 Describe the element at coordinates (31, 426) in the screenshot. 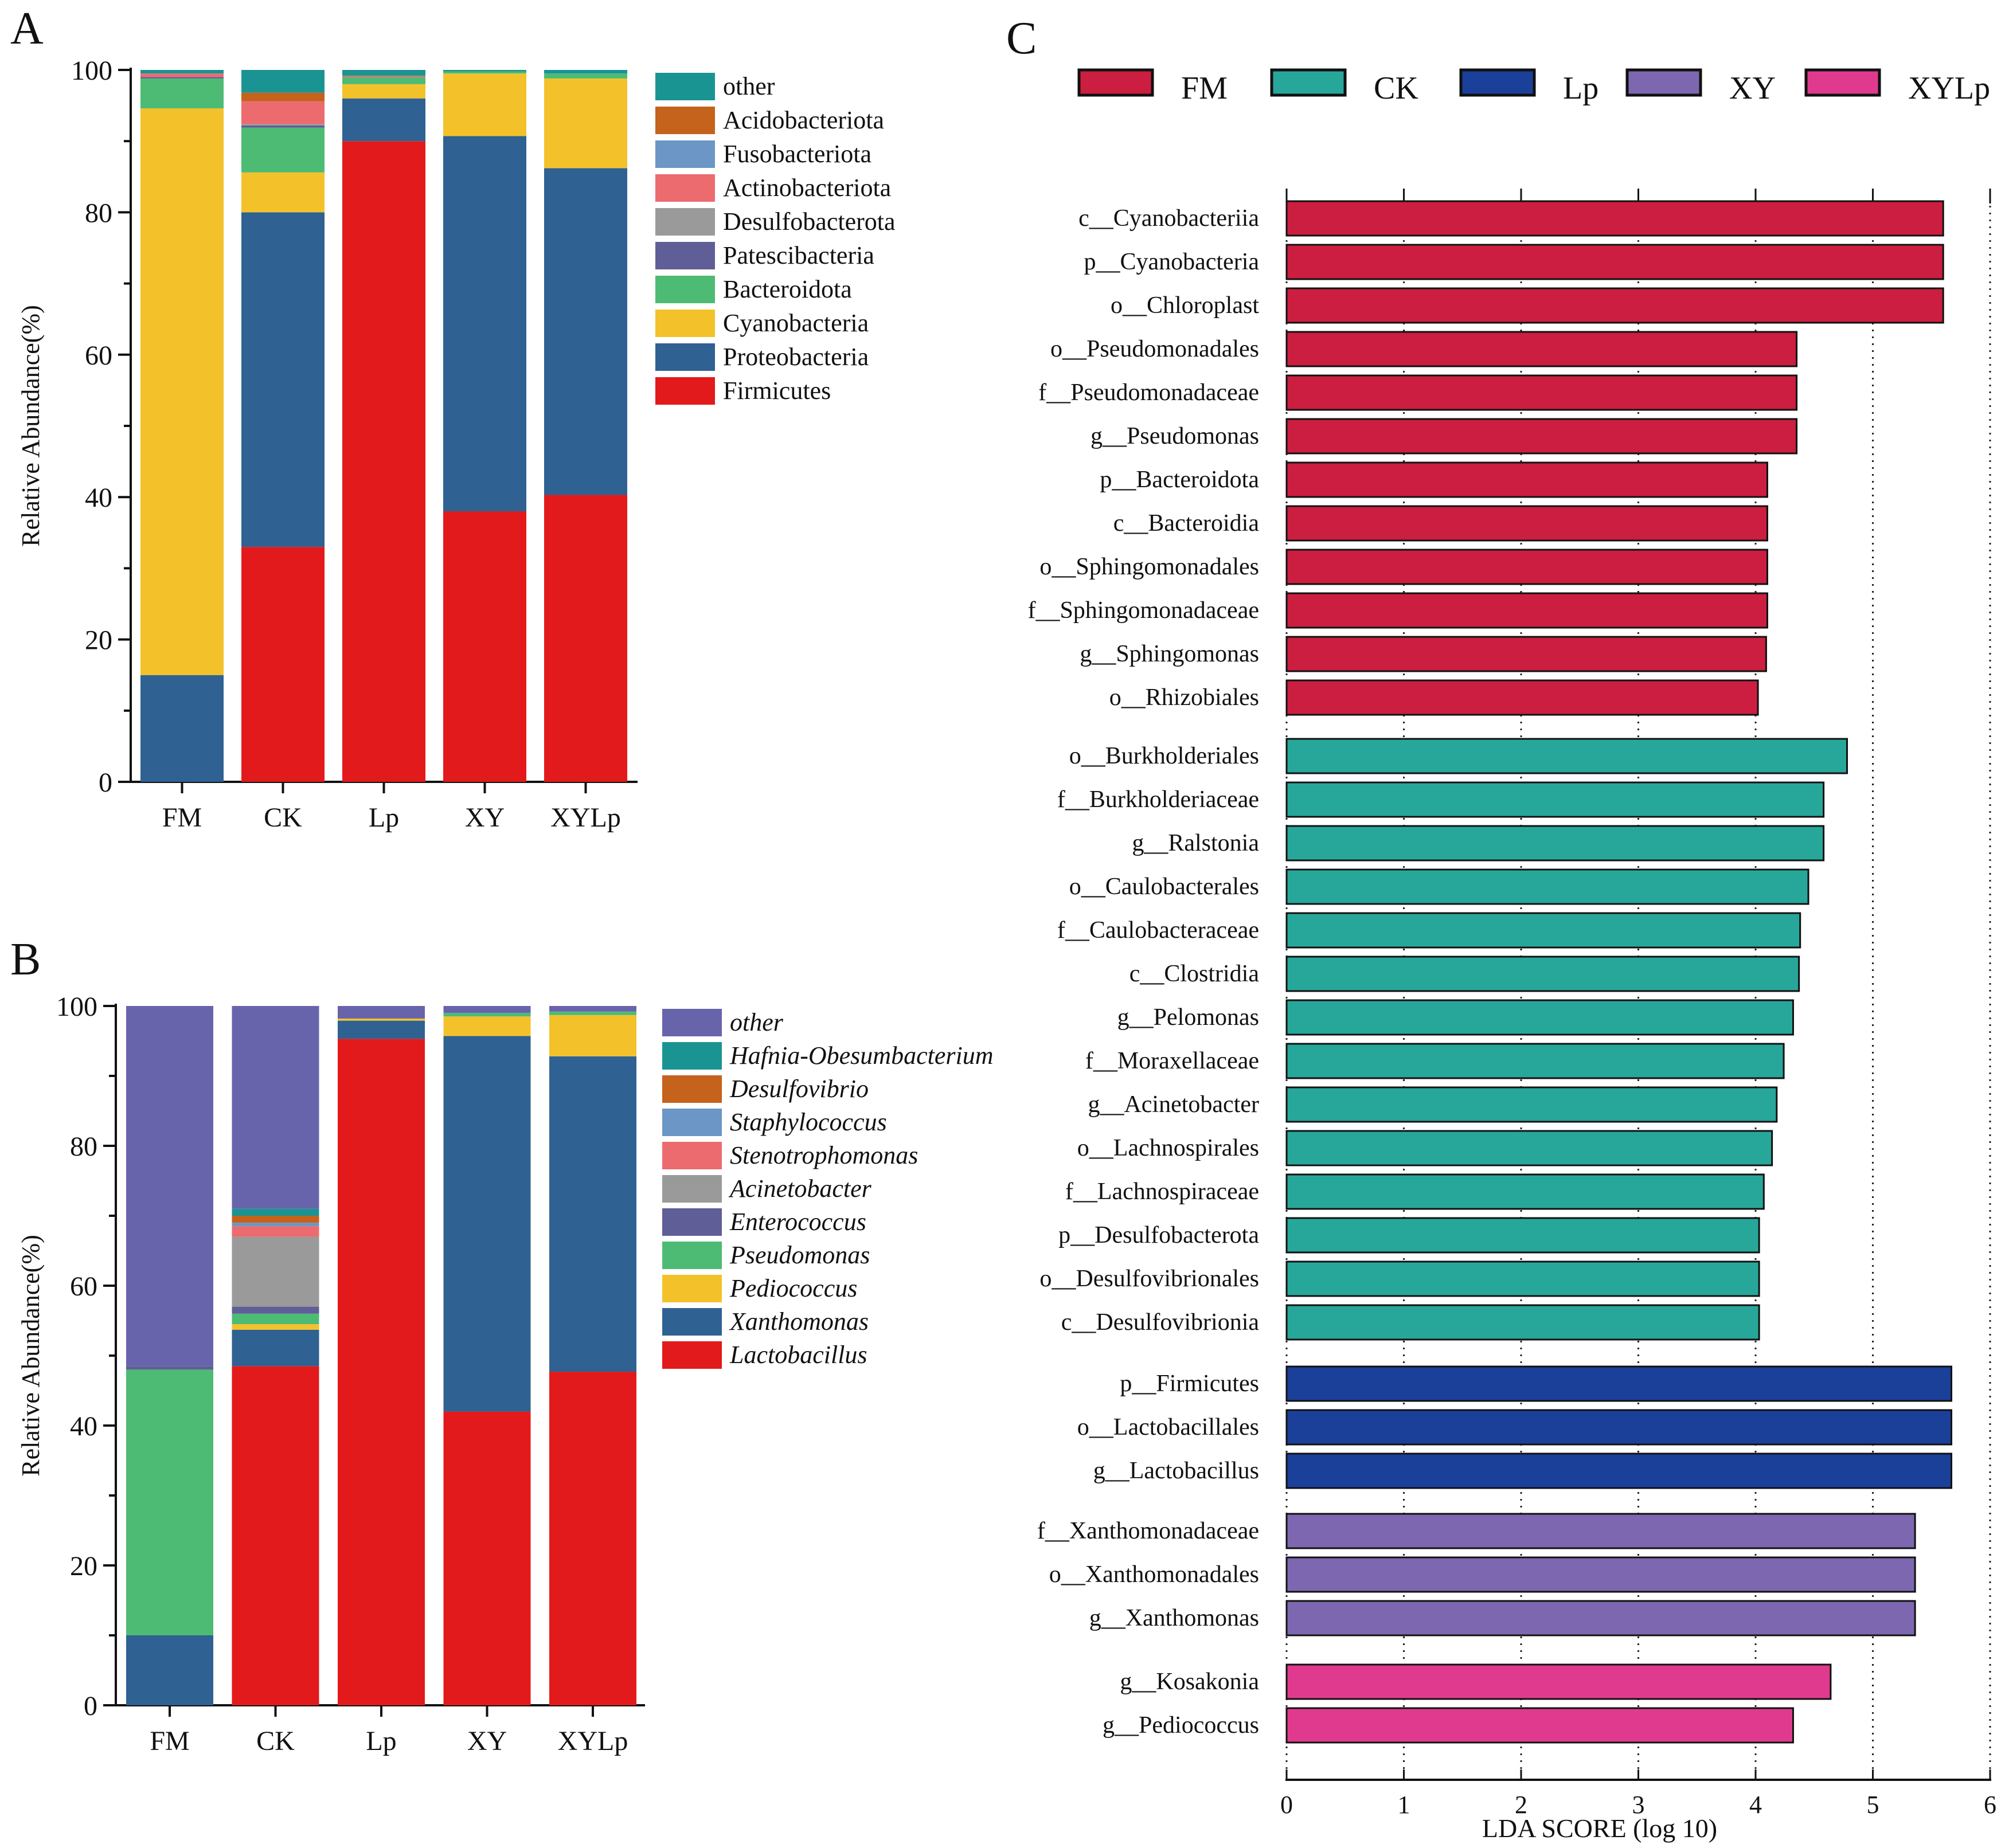

I see `y-axis-title: Relative Abundance(%)` at that location.